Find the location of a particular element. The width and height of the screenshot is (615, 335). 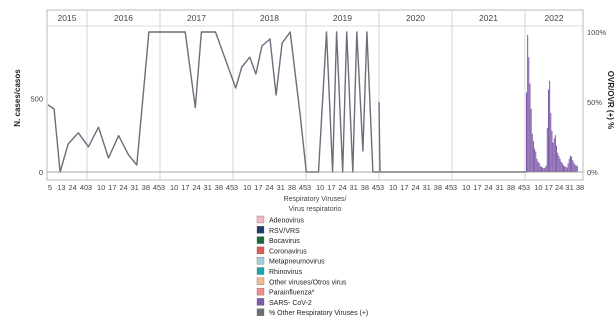

year-label: 2021 is located at coordinates (488, 18).